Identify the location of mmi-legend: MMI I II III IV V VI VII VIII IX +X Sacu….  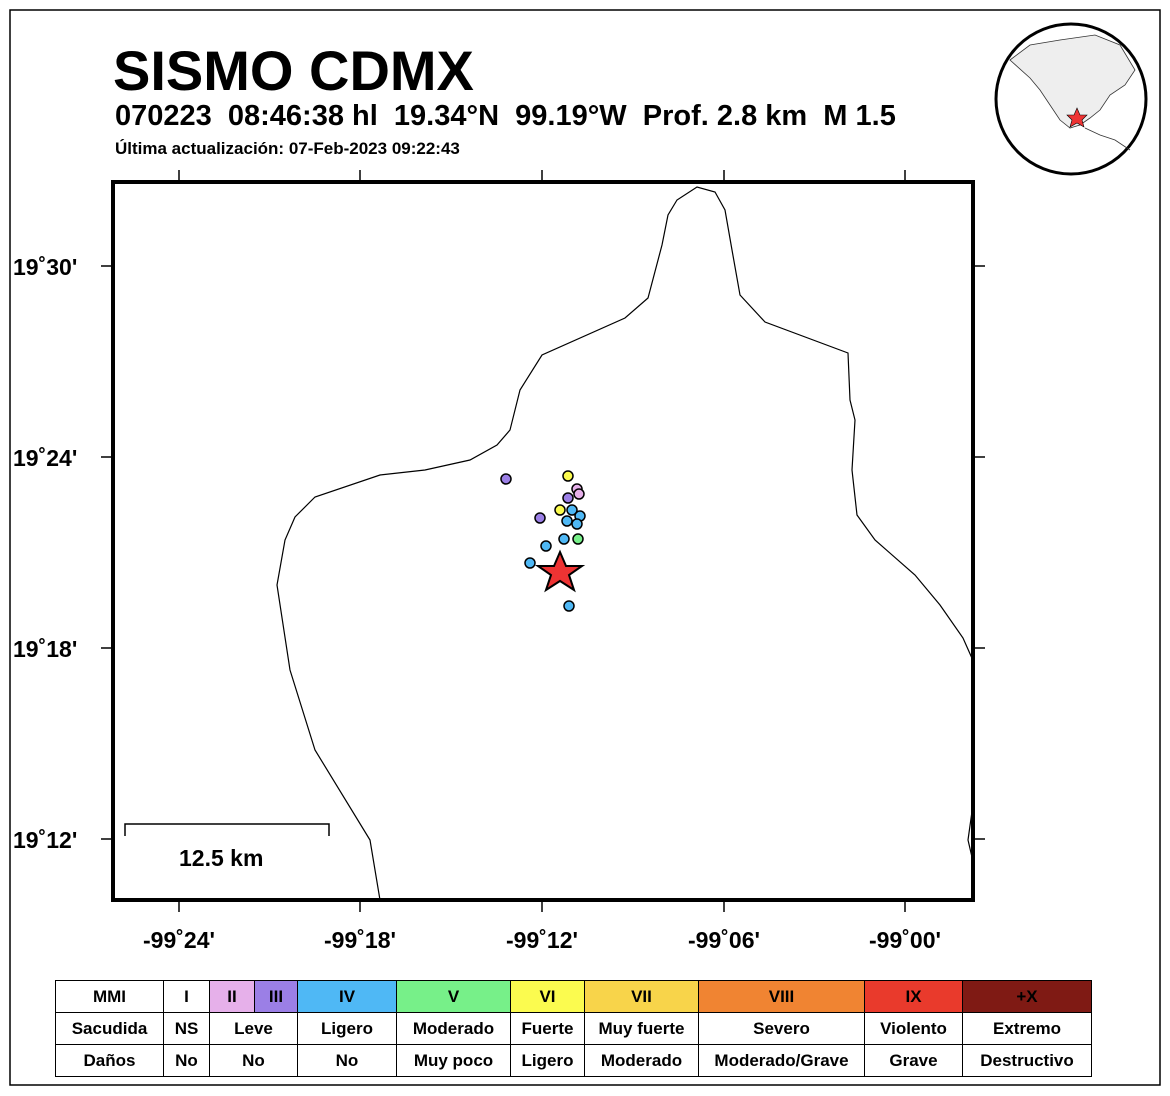
(573, 1028).